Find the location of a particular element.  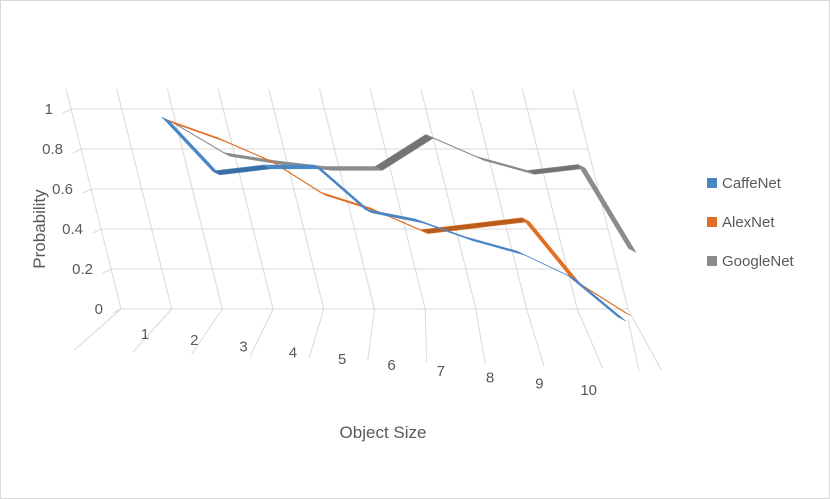

x-tick-label: 7 is located at coordinates (441, 371).